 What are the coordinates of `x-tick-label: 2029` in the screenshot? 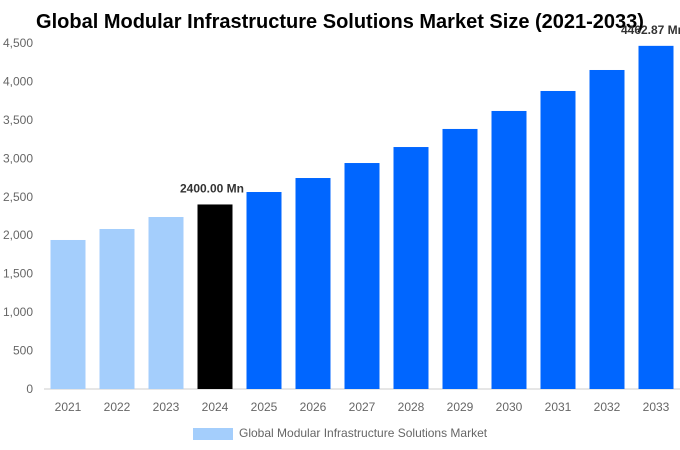 It's located at (460, 407).